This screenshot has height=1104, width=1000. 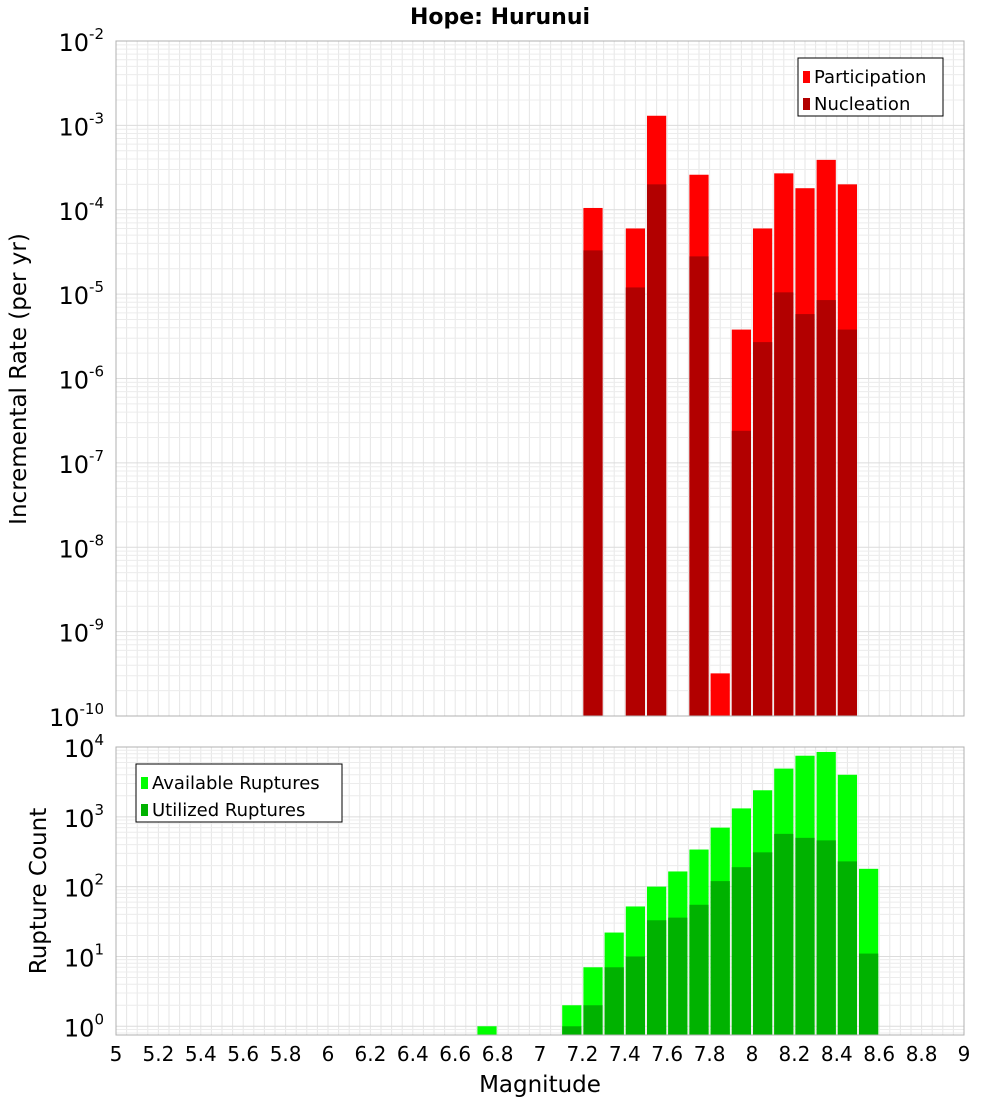 What do you see at coordinates (76, 716) in the screenshot?
I see `y-tick-label: 10⁻¹⁰` at bounding box center [76, 716].